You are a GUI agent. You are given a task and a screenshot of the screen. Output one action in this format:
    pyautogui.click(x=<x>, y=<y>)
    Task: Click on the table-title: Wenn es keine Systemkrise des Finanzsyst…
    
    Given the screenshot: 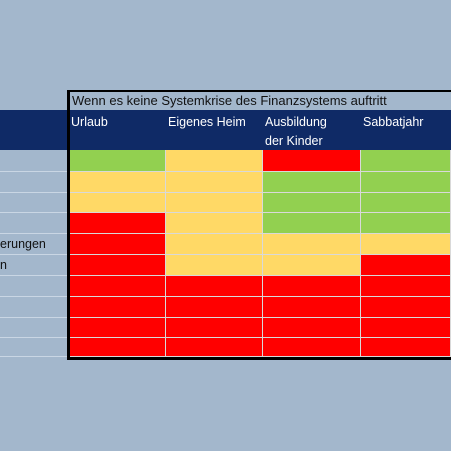 What is the action you would take?
    pyautogui.click(x=259, y=100)
    